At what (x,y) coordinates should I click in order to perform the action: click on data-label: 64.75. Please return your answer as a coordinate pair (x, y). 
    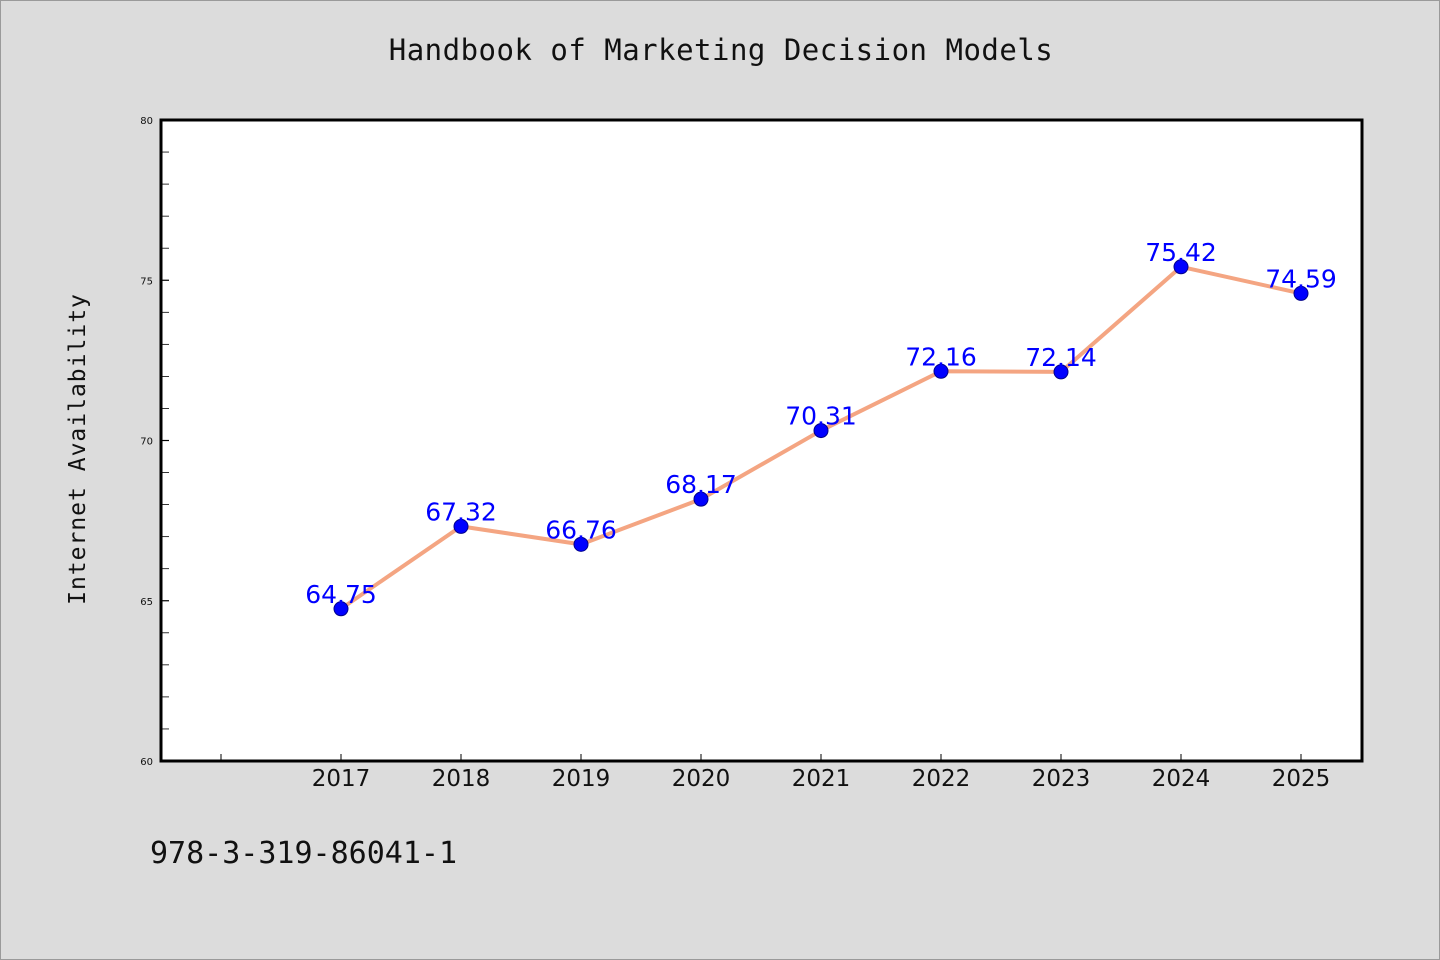
    Looking at the image, I should click on (341, 594).